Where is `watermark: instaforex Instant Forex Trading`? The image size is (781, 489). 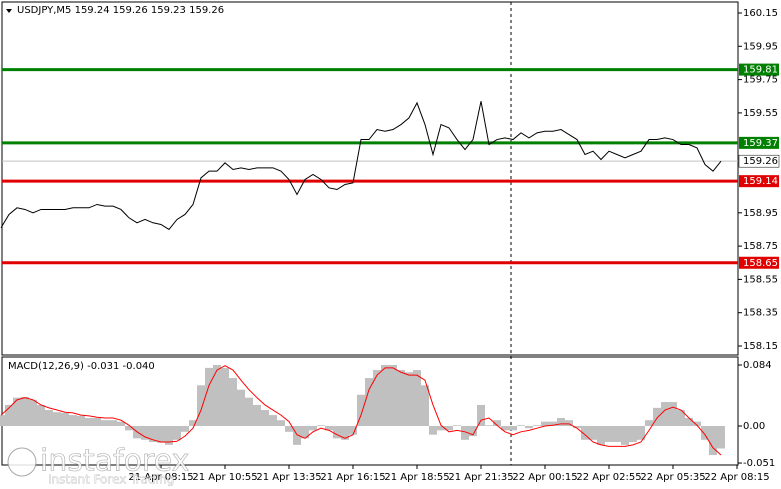 watermark: instaforex Instant Forex Trading is located at coordinates (98, 465).